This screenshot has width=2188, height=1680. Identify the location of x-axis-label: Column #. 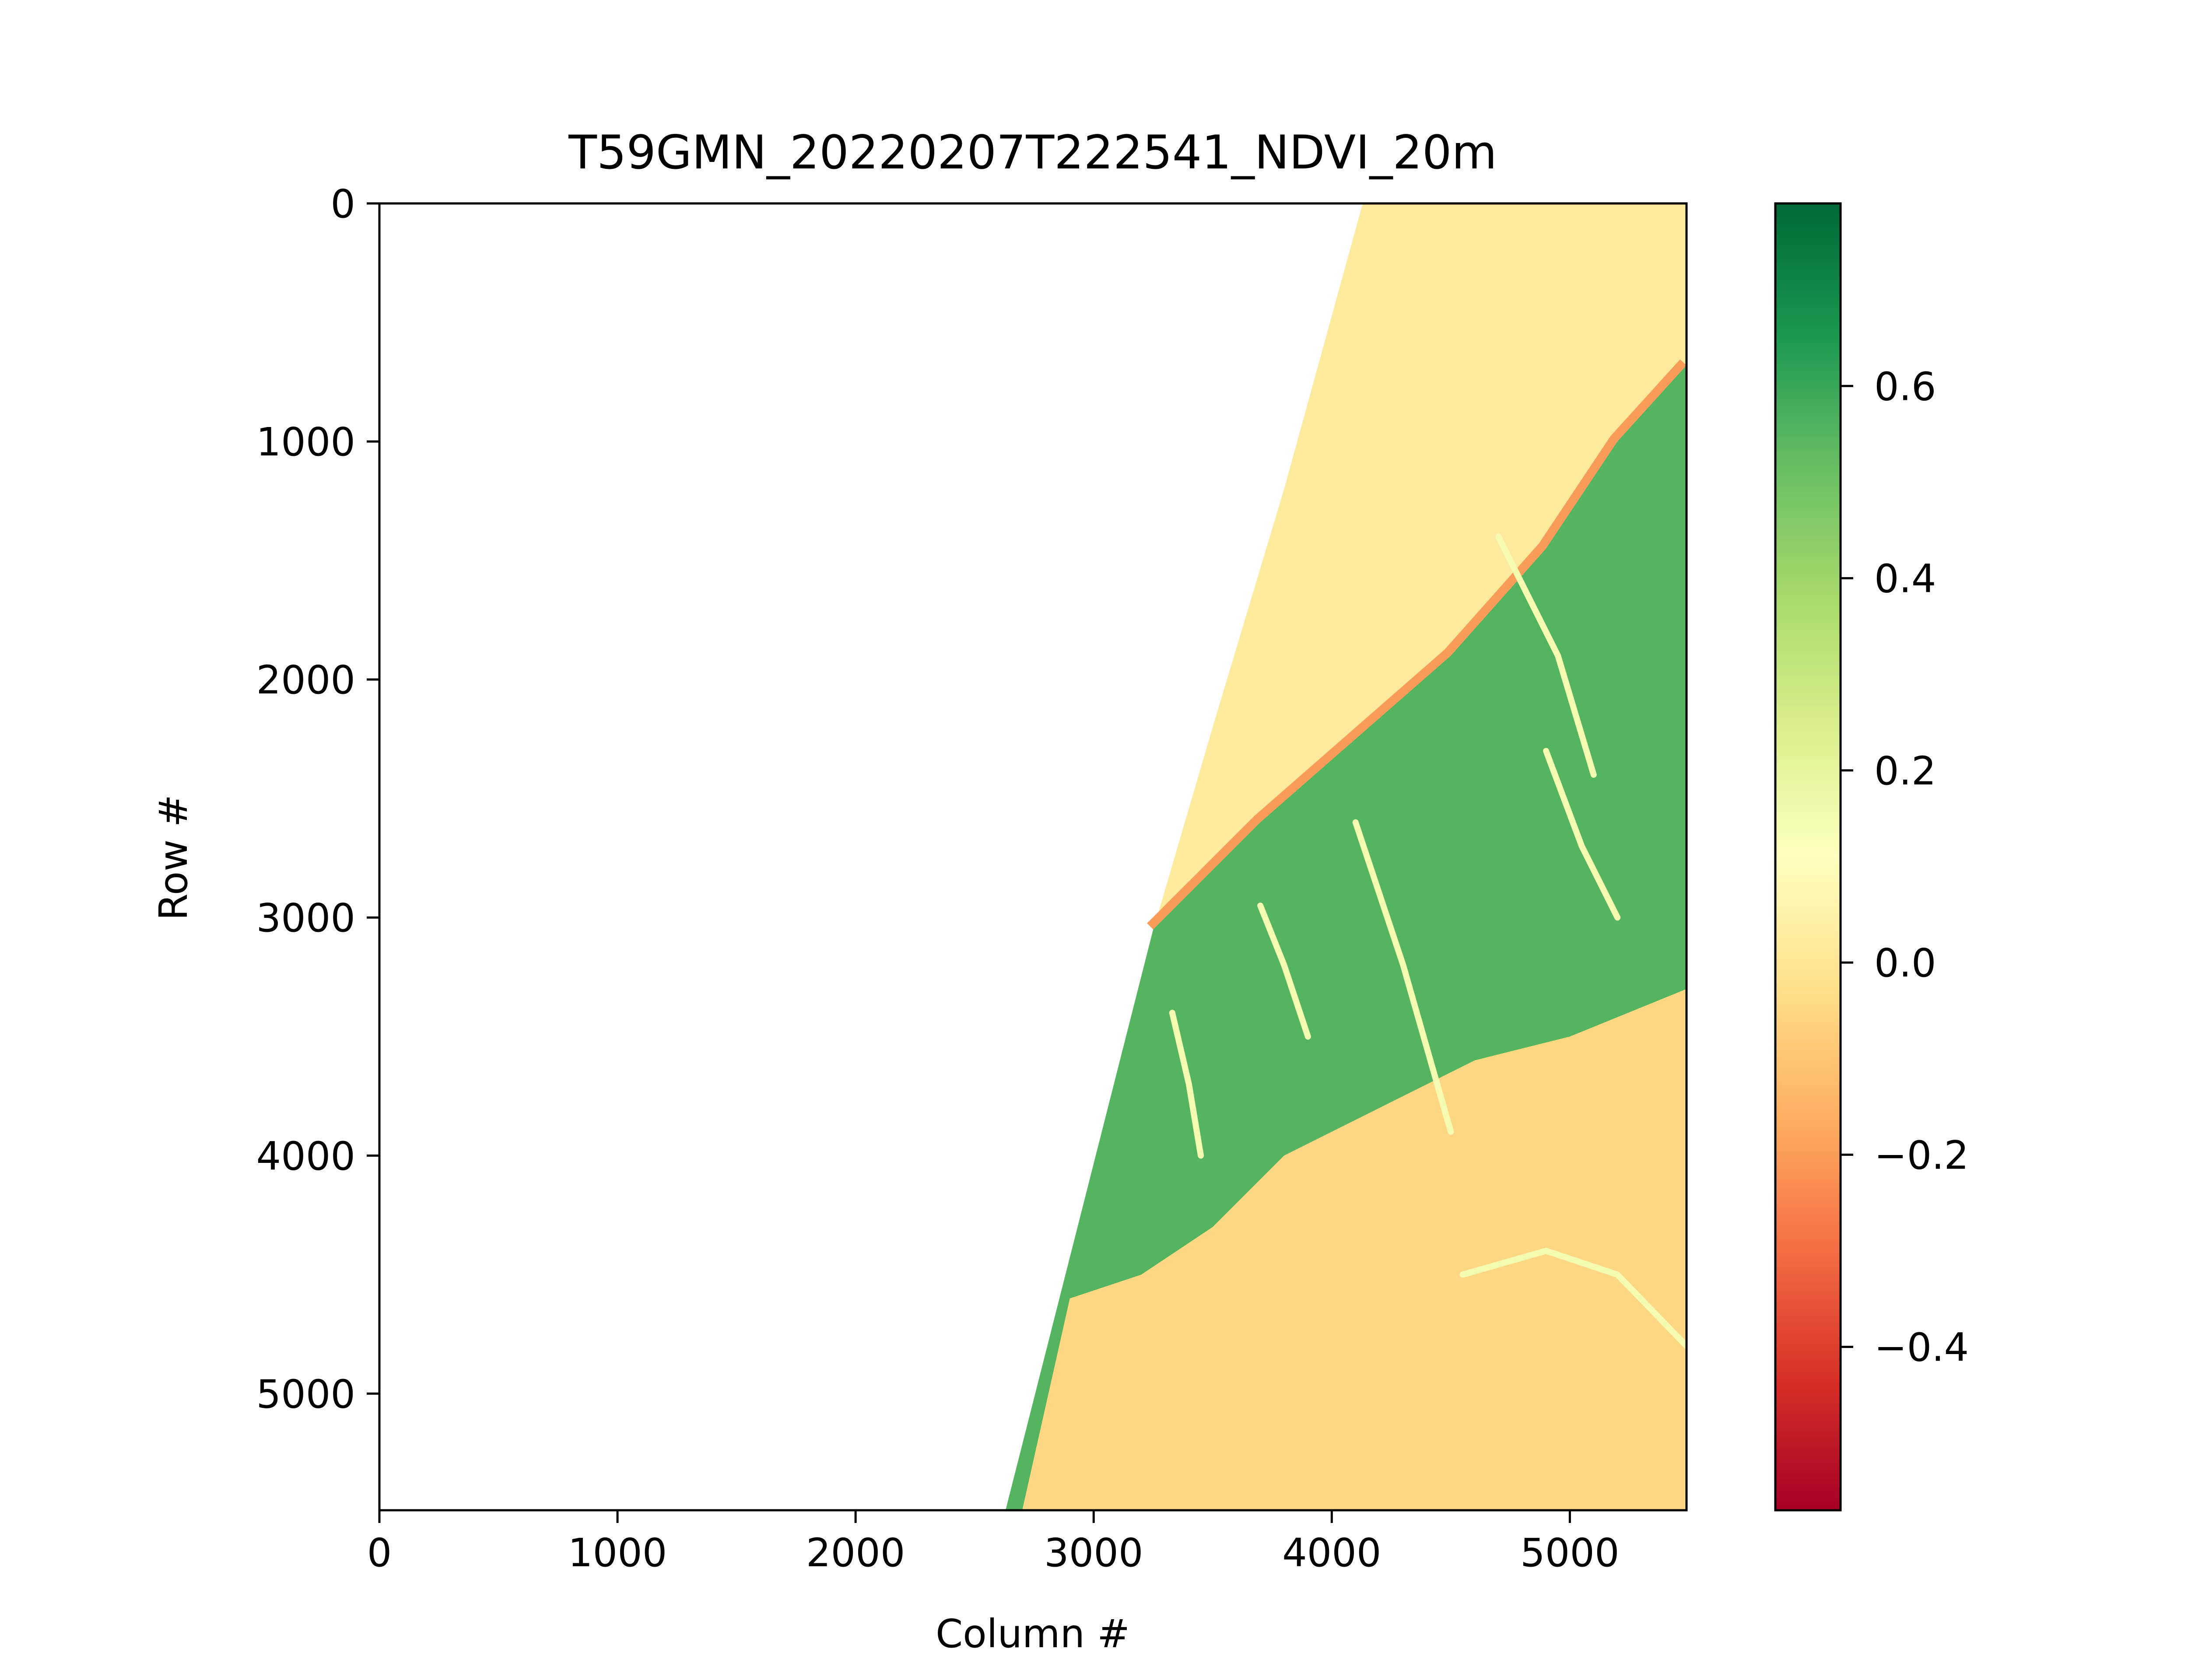
(1033, 1633).